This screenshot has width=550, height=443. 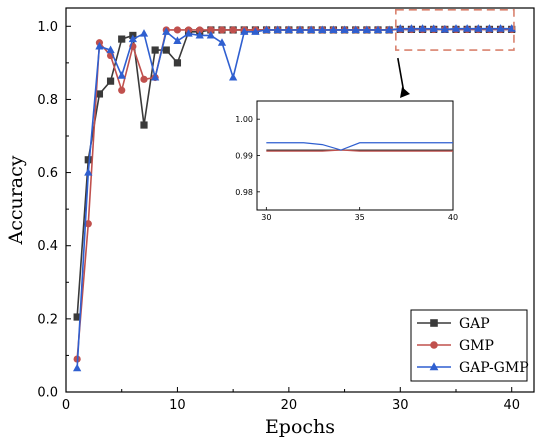 What do you see at coordinates (474, 324) in the screenshot?
I see `legend-label: GAP` at bounding box center [474, 324].